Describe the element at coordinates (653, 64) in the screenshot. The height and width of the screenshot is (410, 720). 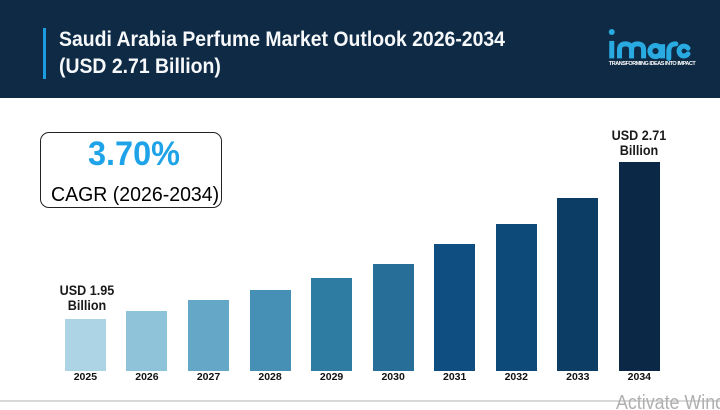
I see `svg-text: TRANSFORMING IDEAS INTO IMPACT` at that location.